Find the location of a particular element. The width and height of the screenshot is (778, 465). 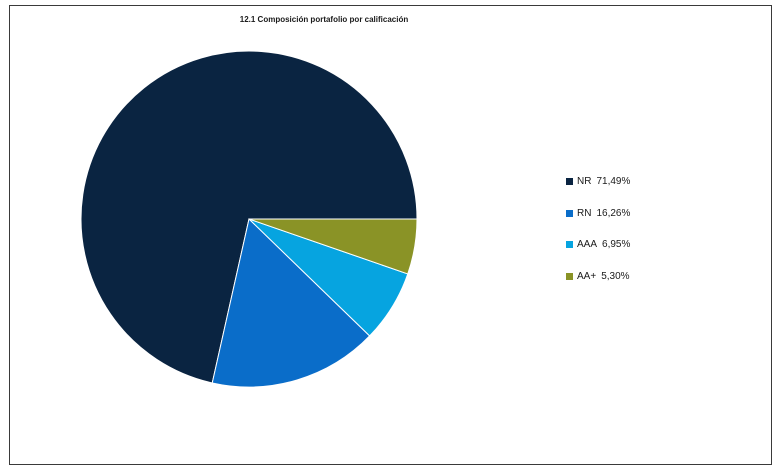

legend-item-rn: RN 16,26% is located at coordinates (598, 214).